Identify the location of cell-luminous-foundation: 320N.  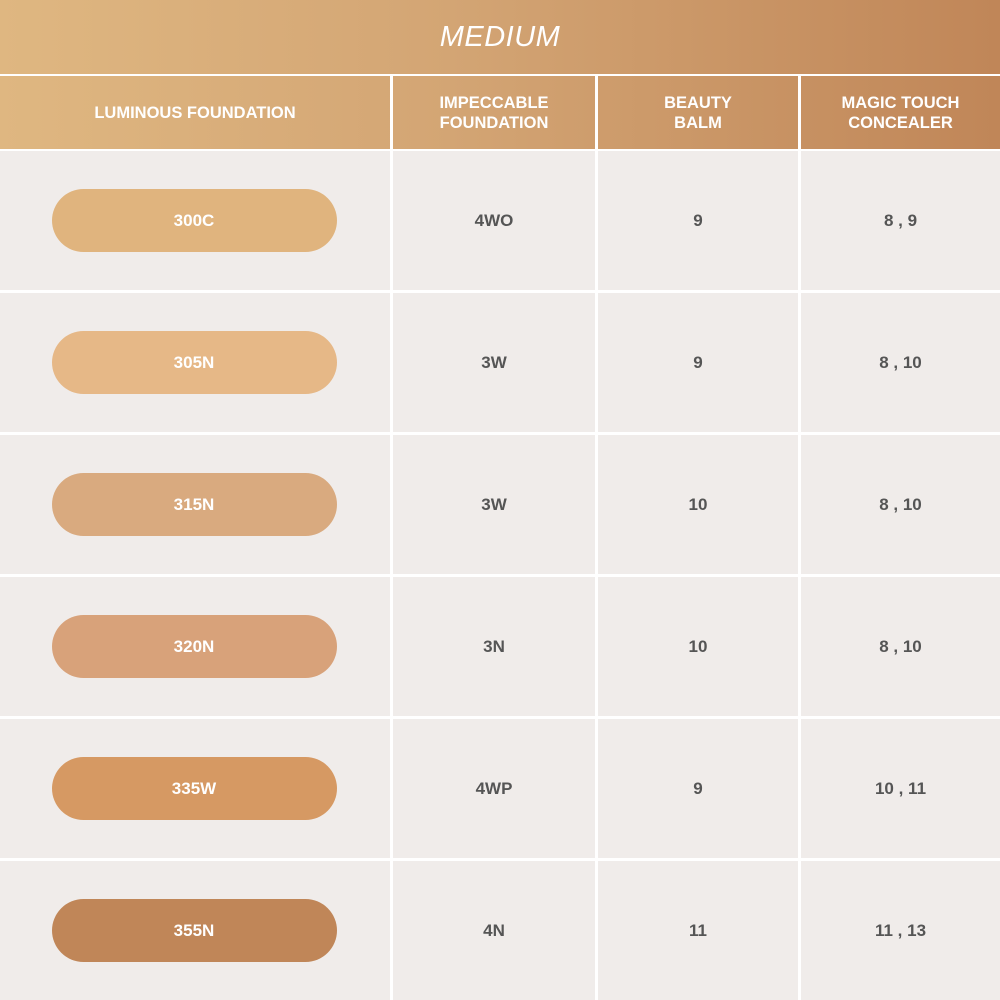
(195, 646).